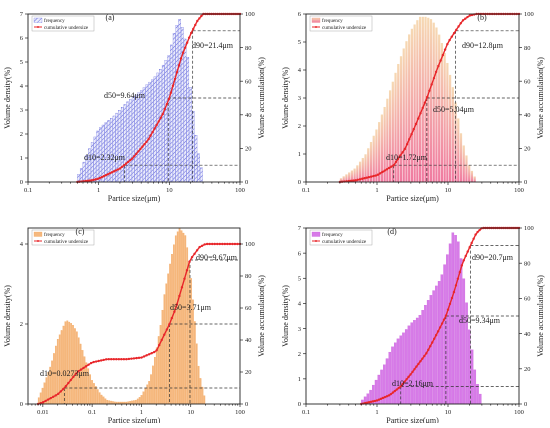 This screenshot has width=550, height=428. Describe the element at coordinates (261, 316) in the screenshot. I see `y-right-axis-label: Volume accumulation(%)` at that location.